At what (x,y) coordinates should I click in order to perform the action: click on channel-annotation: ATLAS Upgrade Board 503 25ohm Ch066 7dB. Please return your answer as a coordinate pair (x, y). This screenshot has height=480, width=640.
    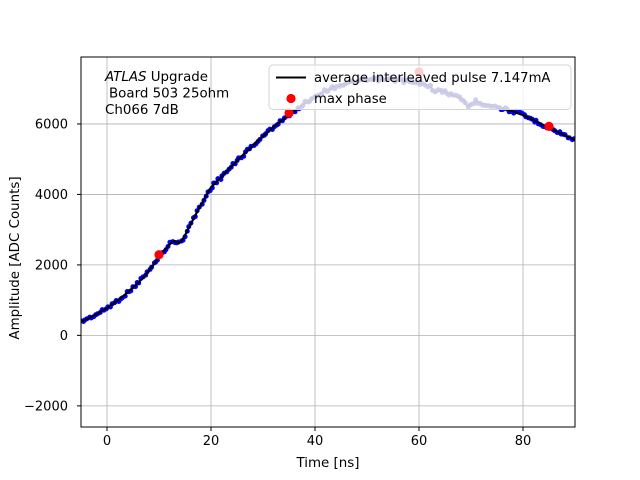
    Looking at the image, I should click on (166, 94).